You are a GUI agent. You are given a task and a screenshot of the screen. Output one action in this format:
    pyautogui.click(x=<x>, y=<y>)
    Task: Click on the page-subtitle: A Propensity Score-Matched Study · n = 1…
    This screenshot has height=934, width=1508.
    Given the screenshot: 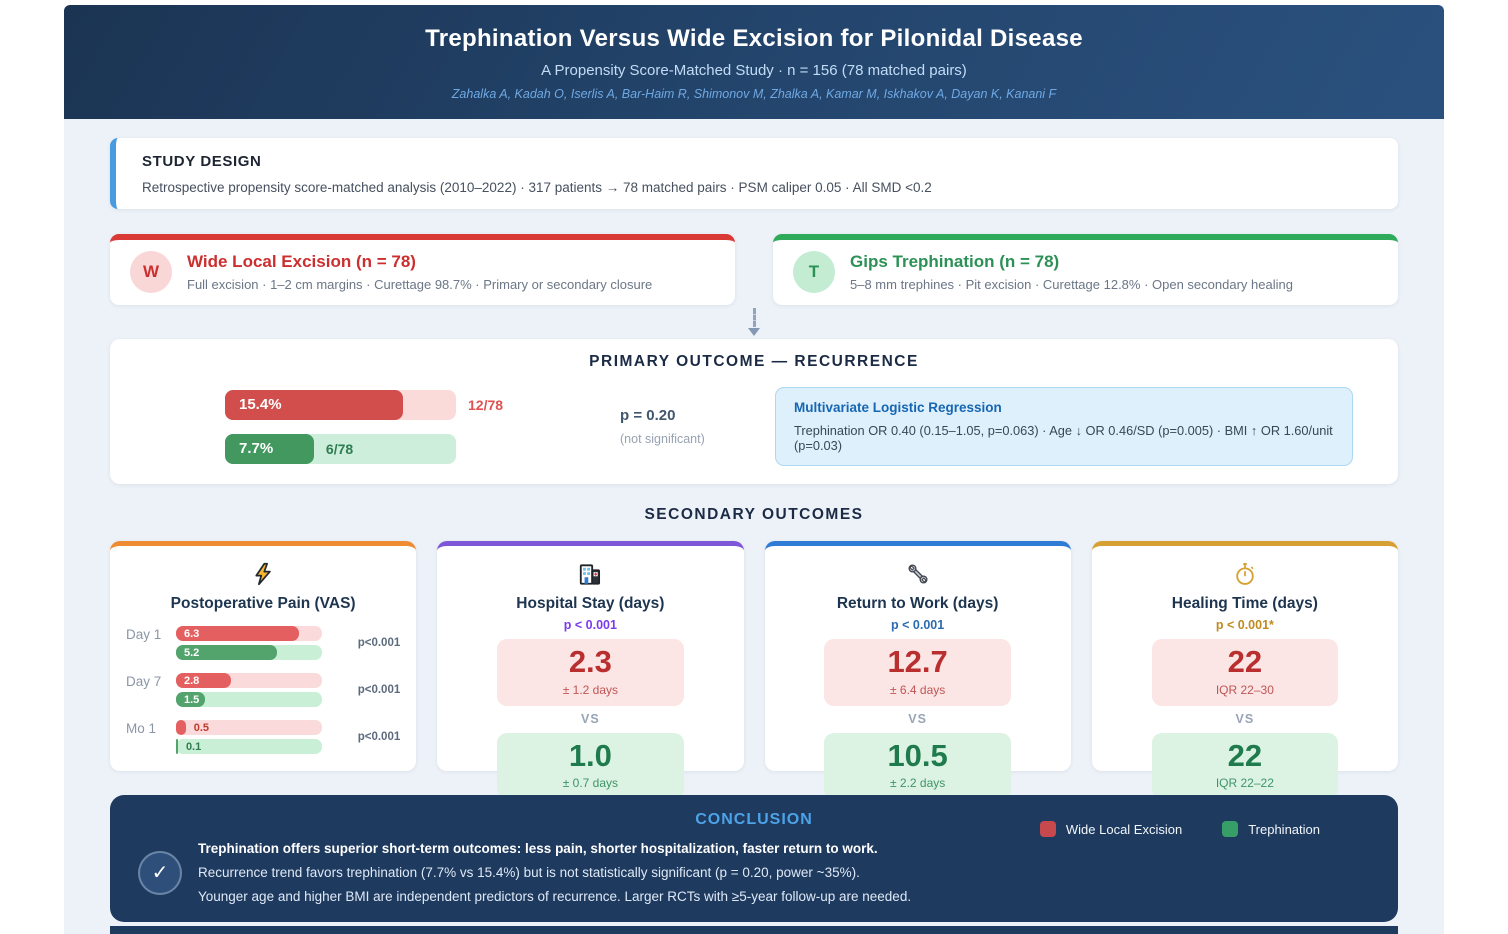 What is the action you would take?
    pyautogui.click(x=754, y=70)
    